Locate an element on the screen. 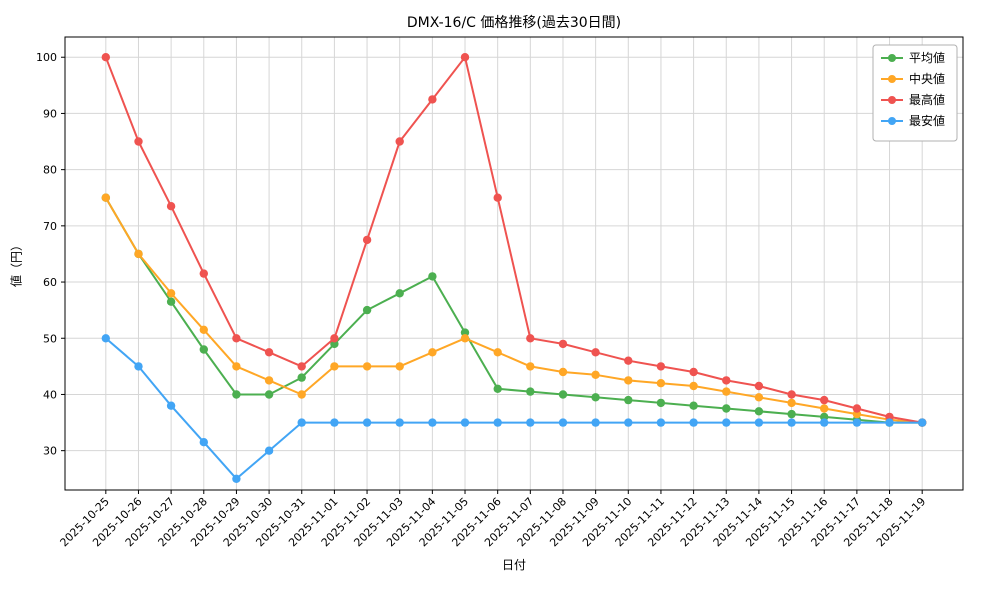 The image size is (1000, 600). y-tick-label: 60 is located at coordinates (50, 282).